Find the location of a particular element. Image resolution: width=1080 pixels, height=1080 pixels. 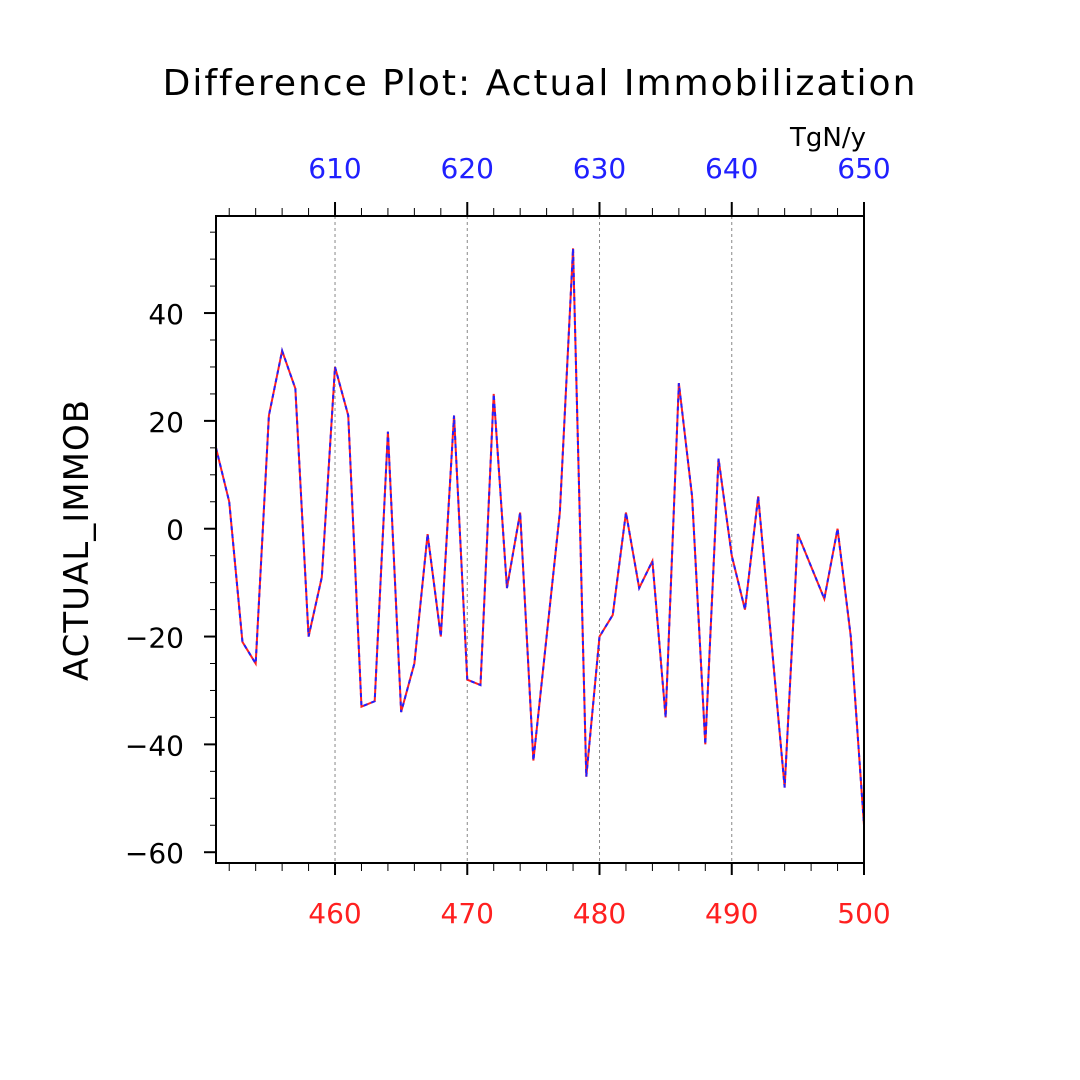

x-bottom-tick-label: 500 is located at coordinates (863, 913).